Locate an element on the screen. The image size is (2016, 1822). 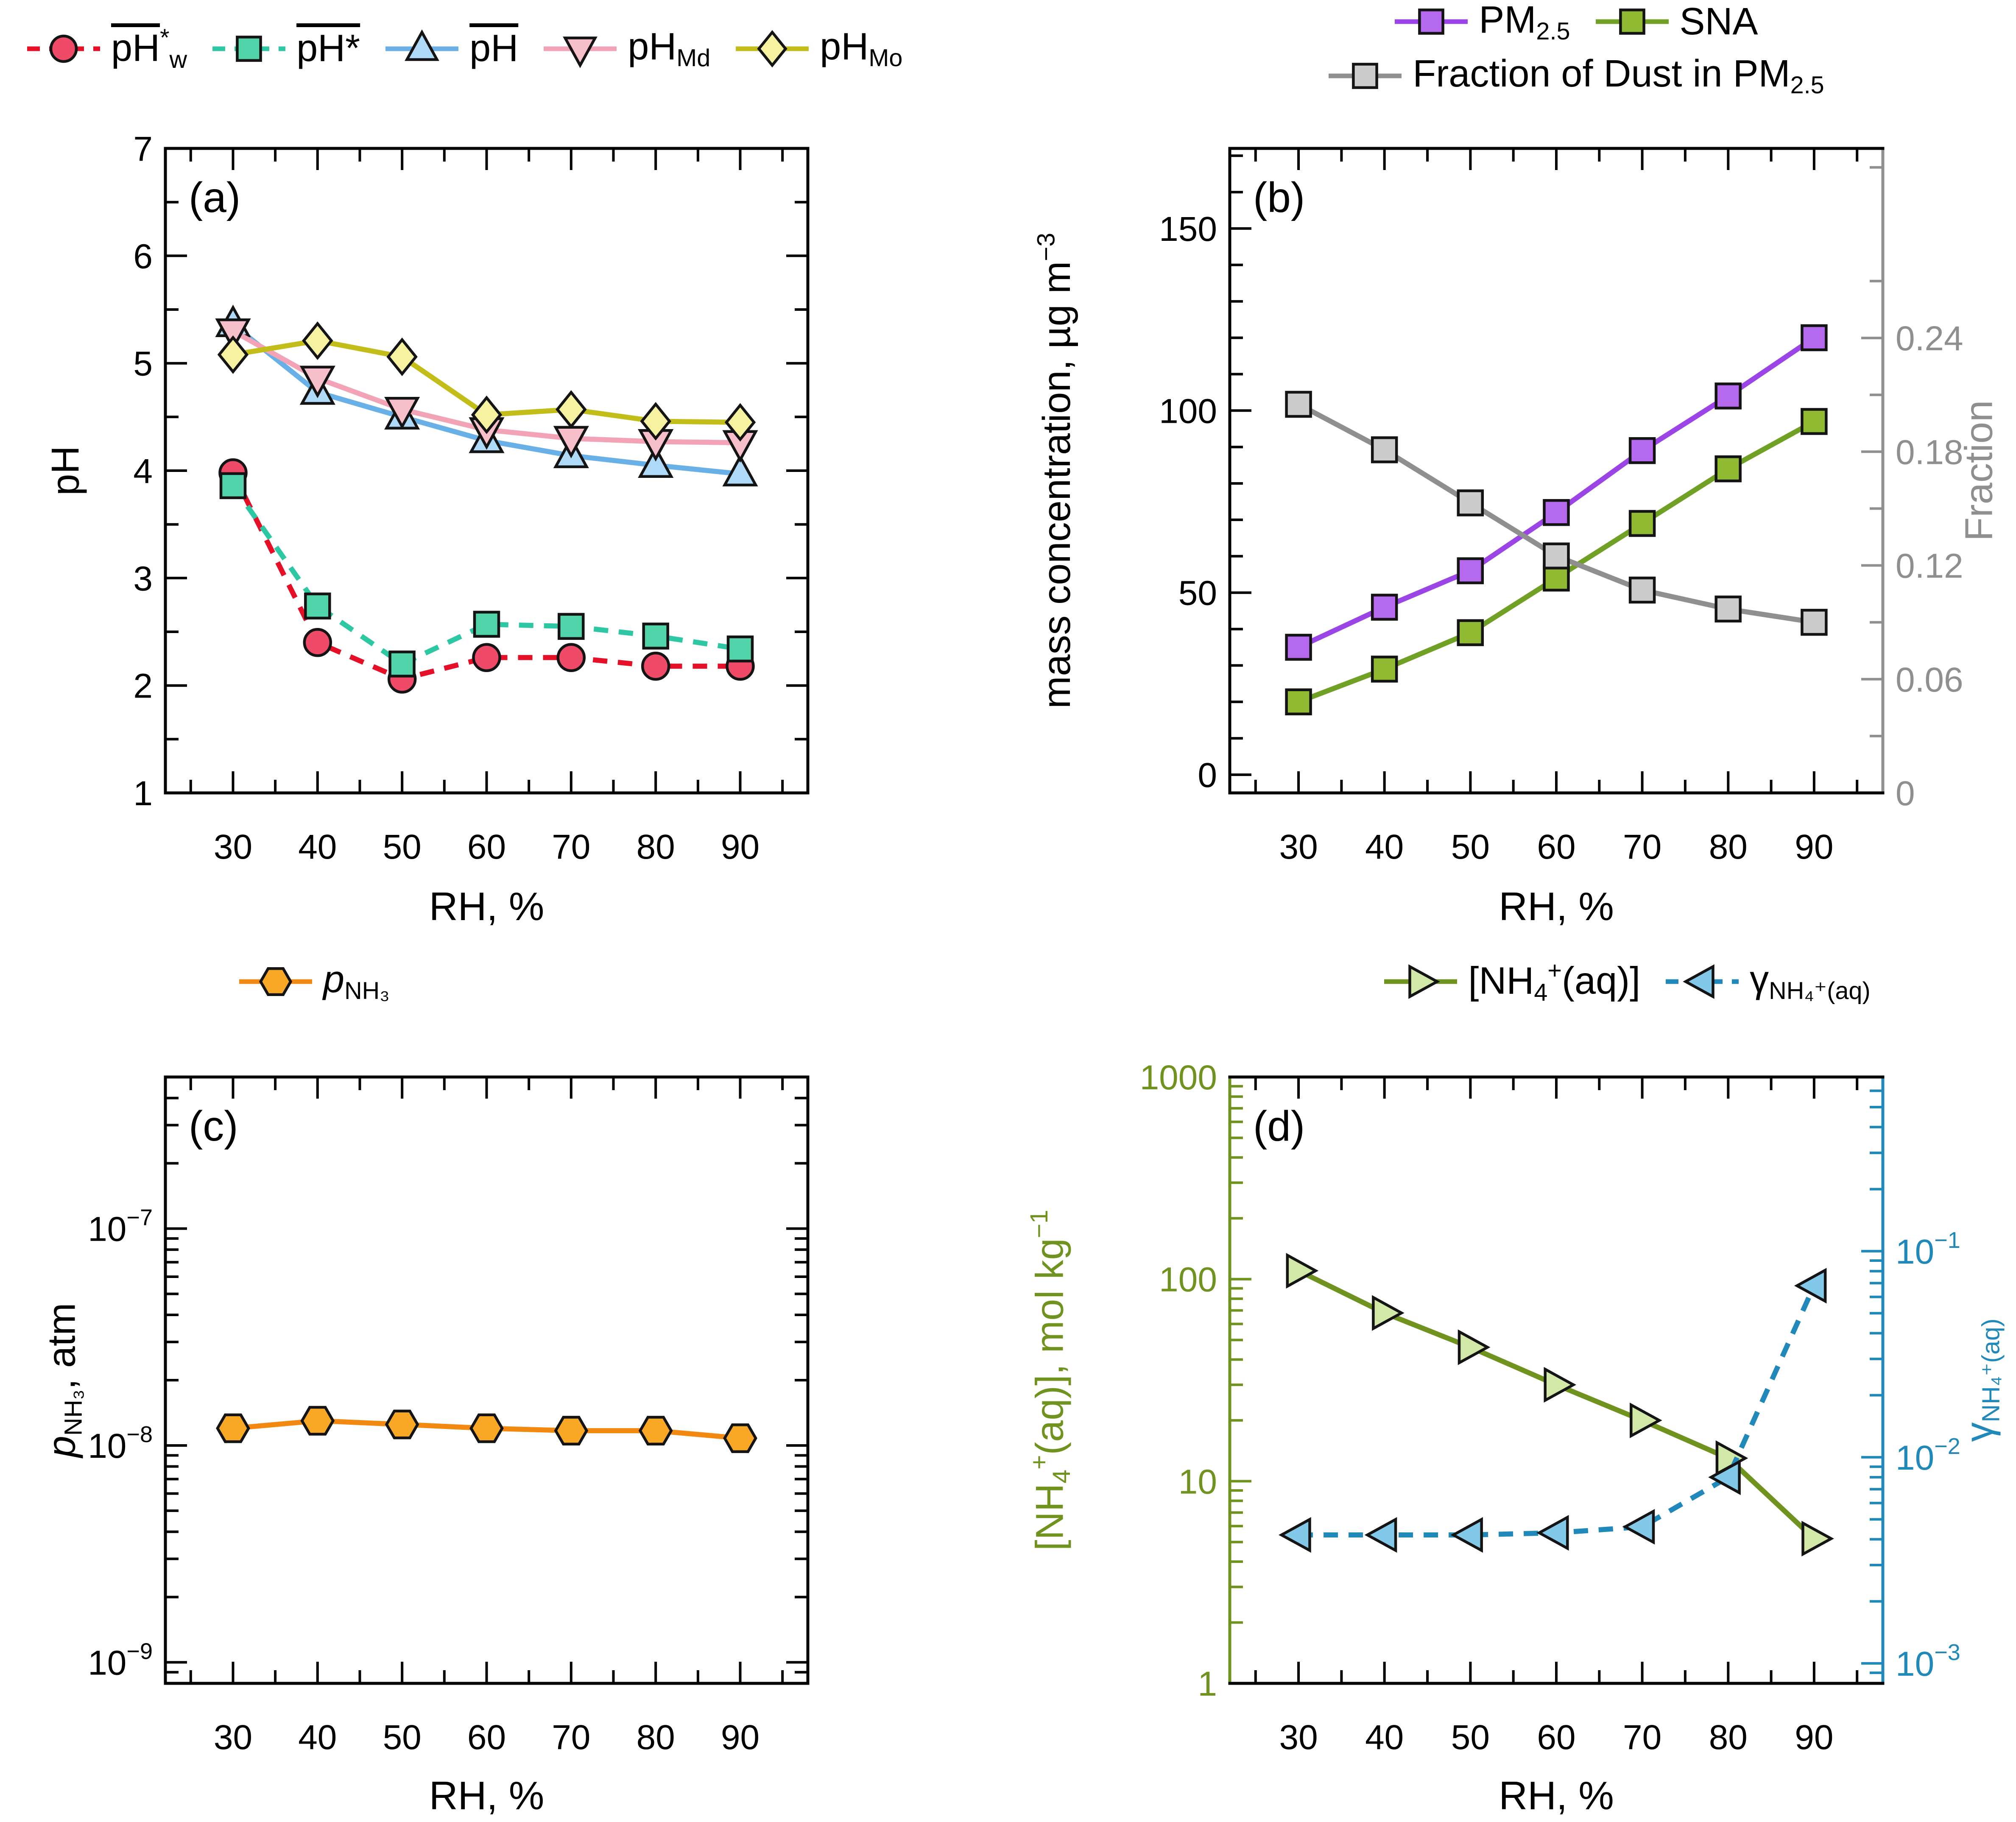
plot-canvas-c: 30 40 50 60 70 80 90 10−7 10−8 10−9 RH, % (c) is located at coordinates (449, 1447).